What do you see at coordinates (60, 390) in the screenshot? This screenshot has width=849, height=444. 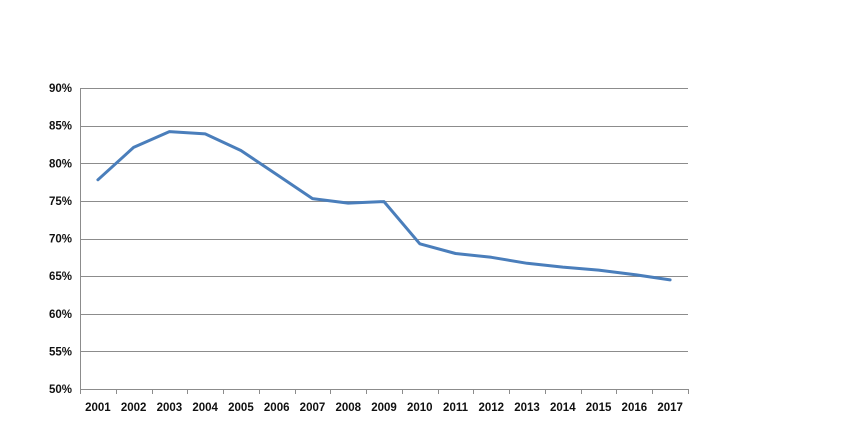 I see `y-tick-label: 50%` at bounding box center [60, 390].